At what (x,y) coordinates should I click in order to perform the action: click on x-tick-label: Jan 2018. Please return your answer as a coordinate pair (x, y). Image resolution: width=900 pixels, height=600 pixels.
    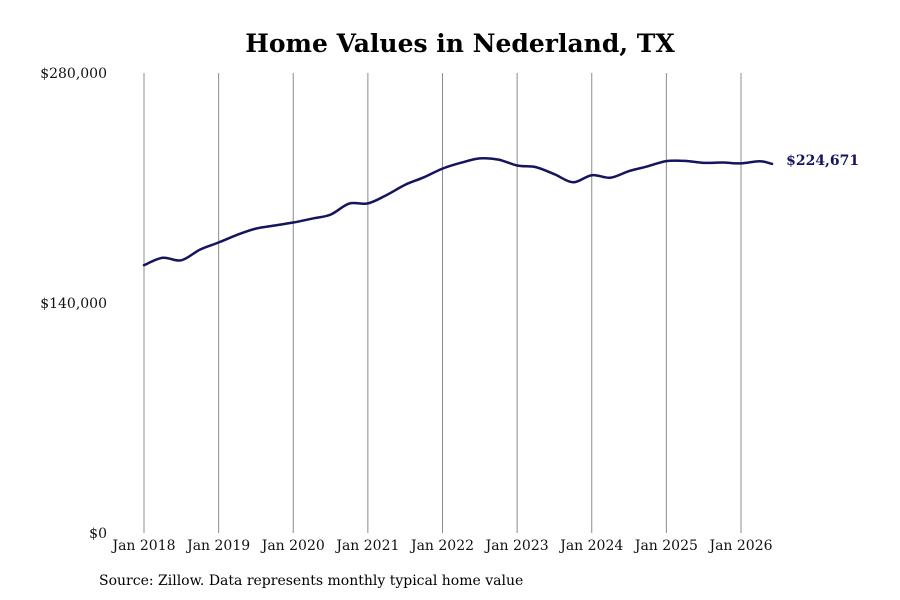
    Looking at the image, I should click on (142, 546).